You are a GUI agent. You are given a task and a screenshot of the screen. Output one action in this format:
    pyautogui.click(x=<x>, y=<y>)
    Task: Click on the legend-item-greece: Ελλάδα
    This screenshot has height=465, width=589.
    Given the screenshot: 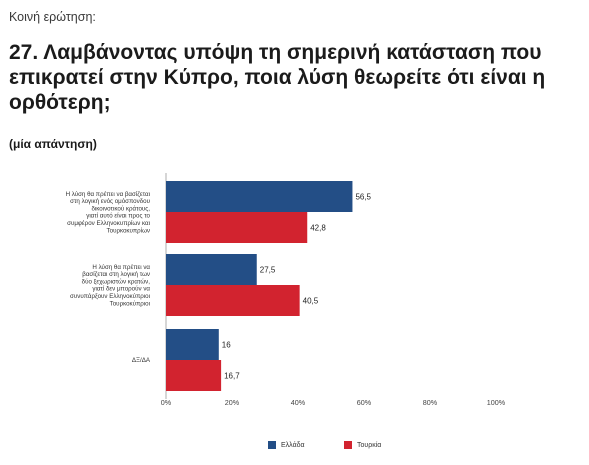 What is the action you would take?
    pyautogui.click(x=286, y=445)
    